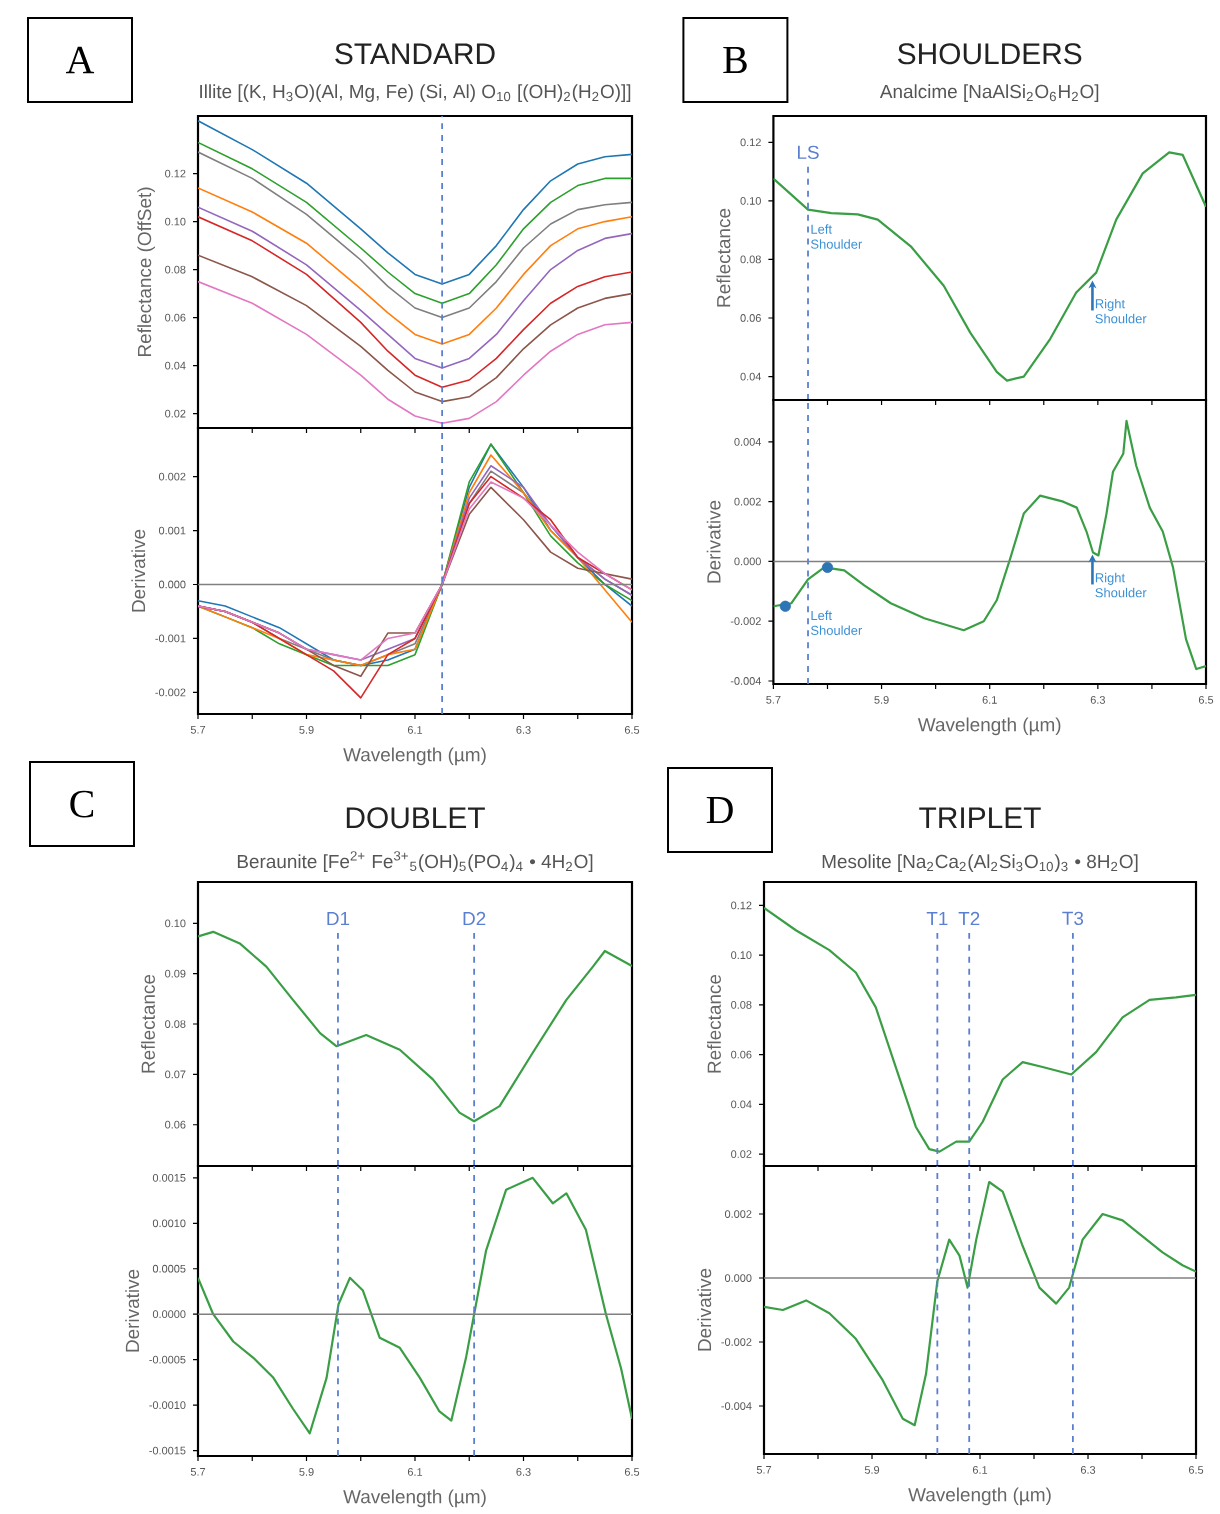  Describe the element at coordinates (989, 93) in the screenshot. I see `chart-subtitle: Analcime [NaAlSi$_{2}$O$_{6}$H$_{2}$O]` at that location.